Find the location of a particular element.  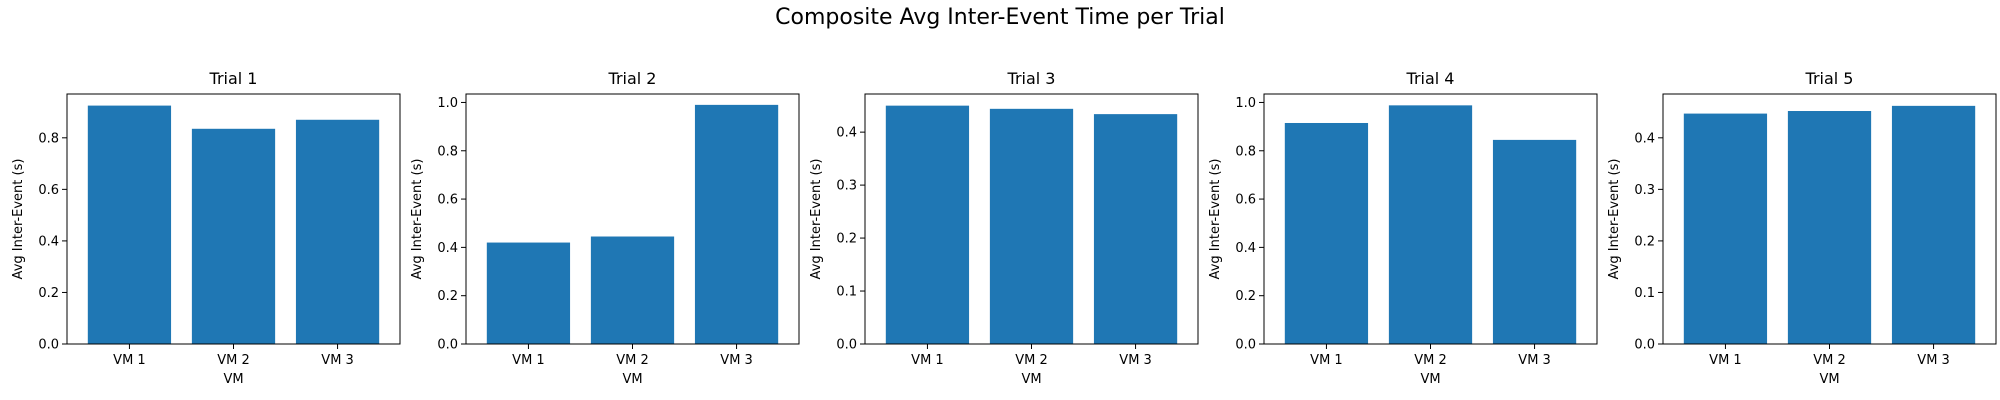

chart-title: Trial 4 is located at coordinates (1430, 78).